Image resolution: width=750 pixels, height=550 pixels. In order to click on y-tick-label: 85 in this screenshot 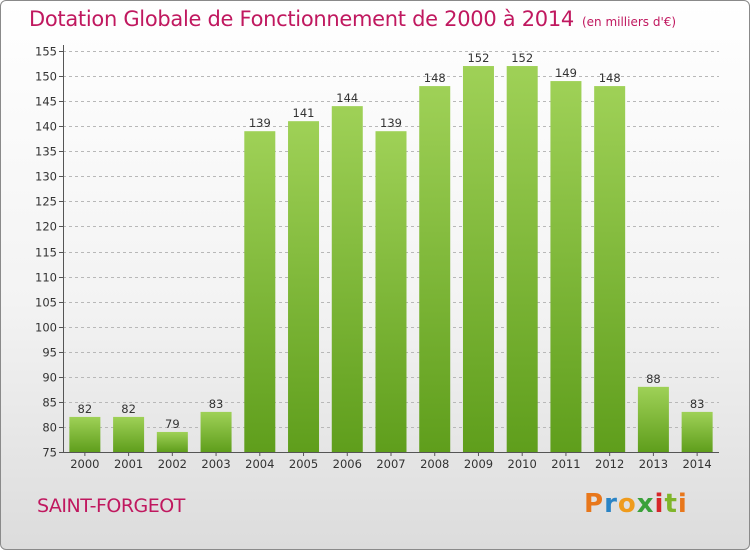, I will do `click(49, 403)`.